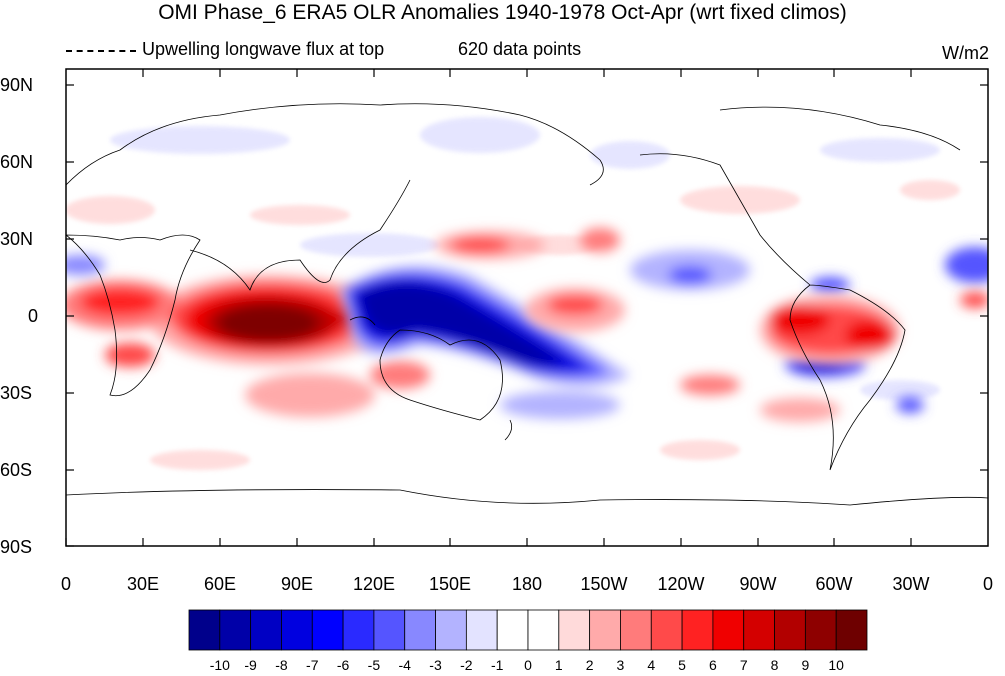  I want to click on colorbar-label: 0, so click(528, 665).